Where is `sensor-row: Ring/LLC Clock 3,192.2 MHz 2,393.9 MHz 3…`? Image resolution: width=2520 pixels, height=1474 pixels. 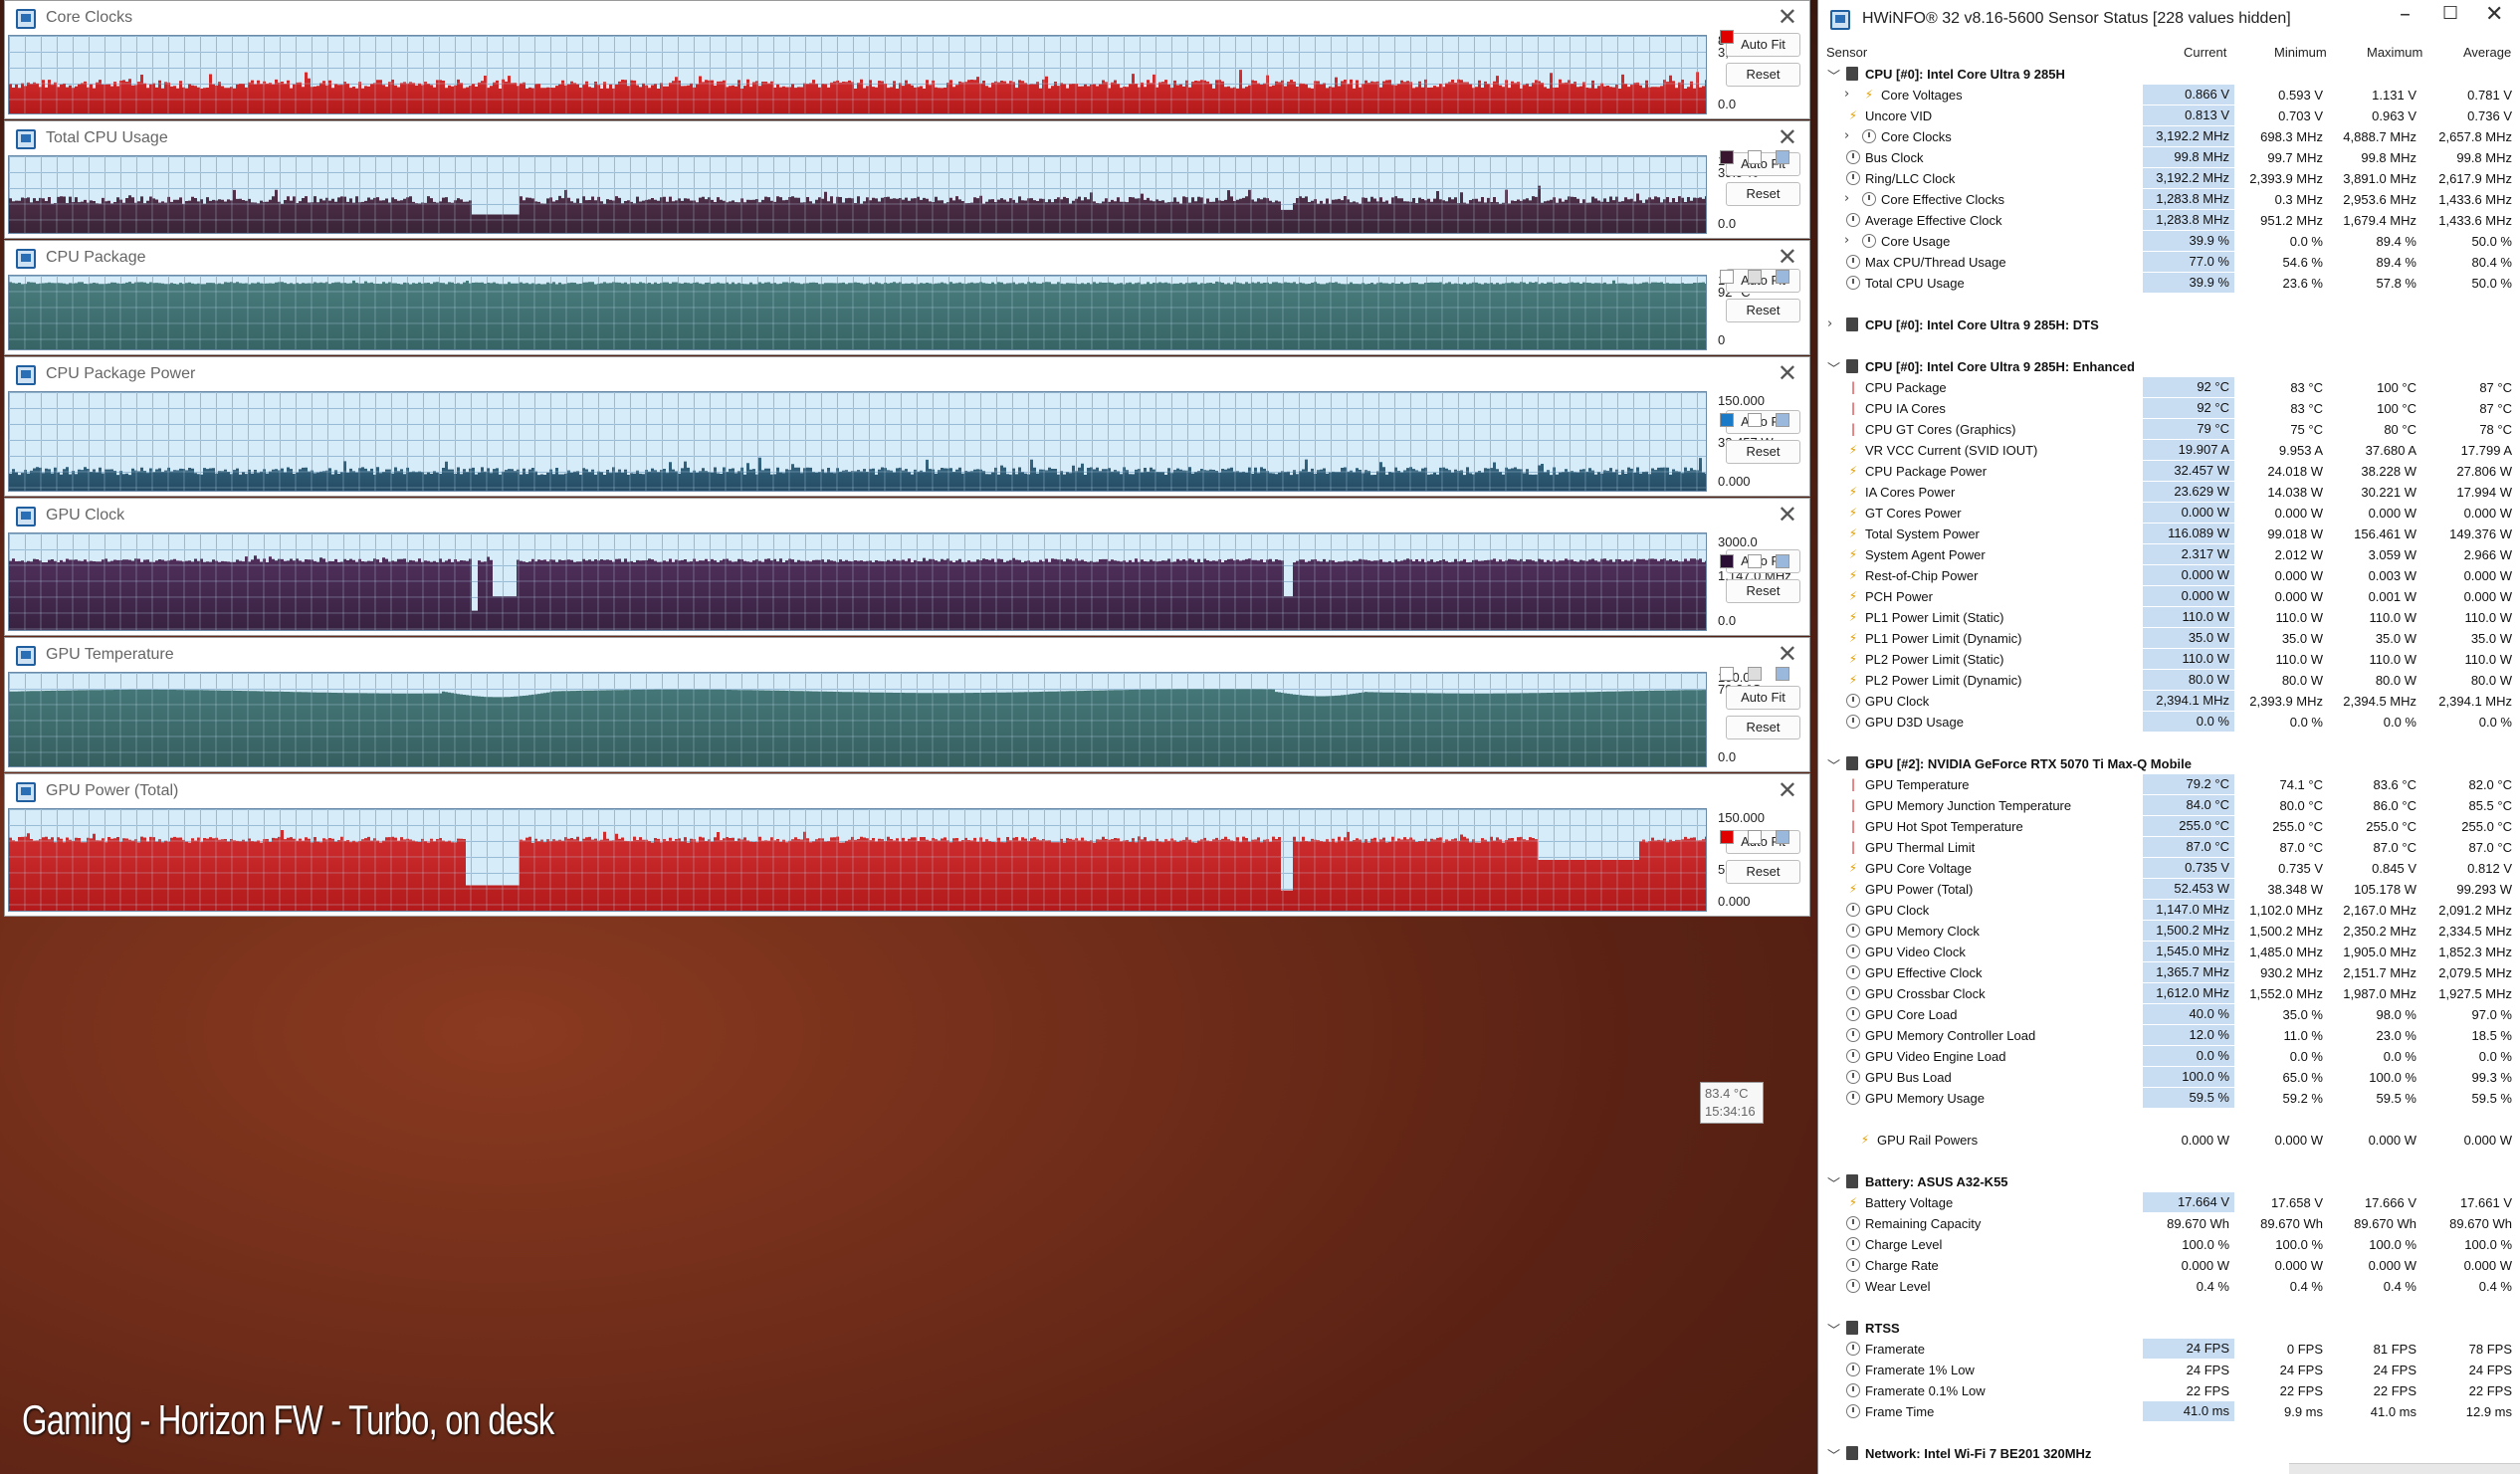 sensor-row: Ring/LLC Clock 3,192.2 MHz 2,393.9 MHz 3… is located at coordinates (2169, 178).